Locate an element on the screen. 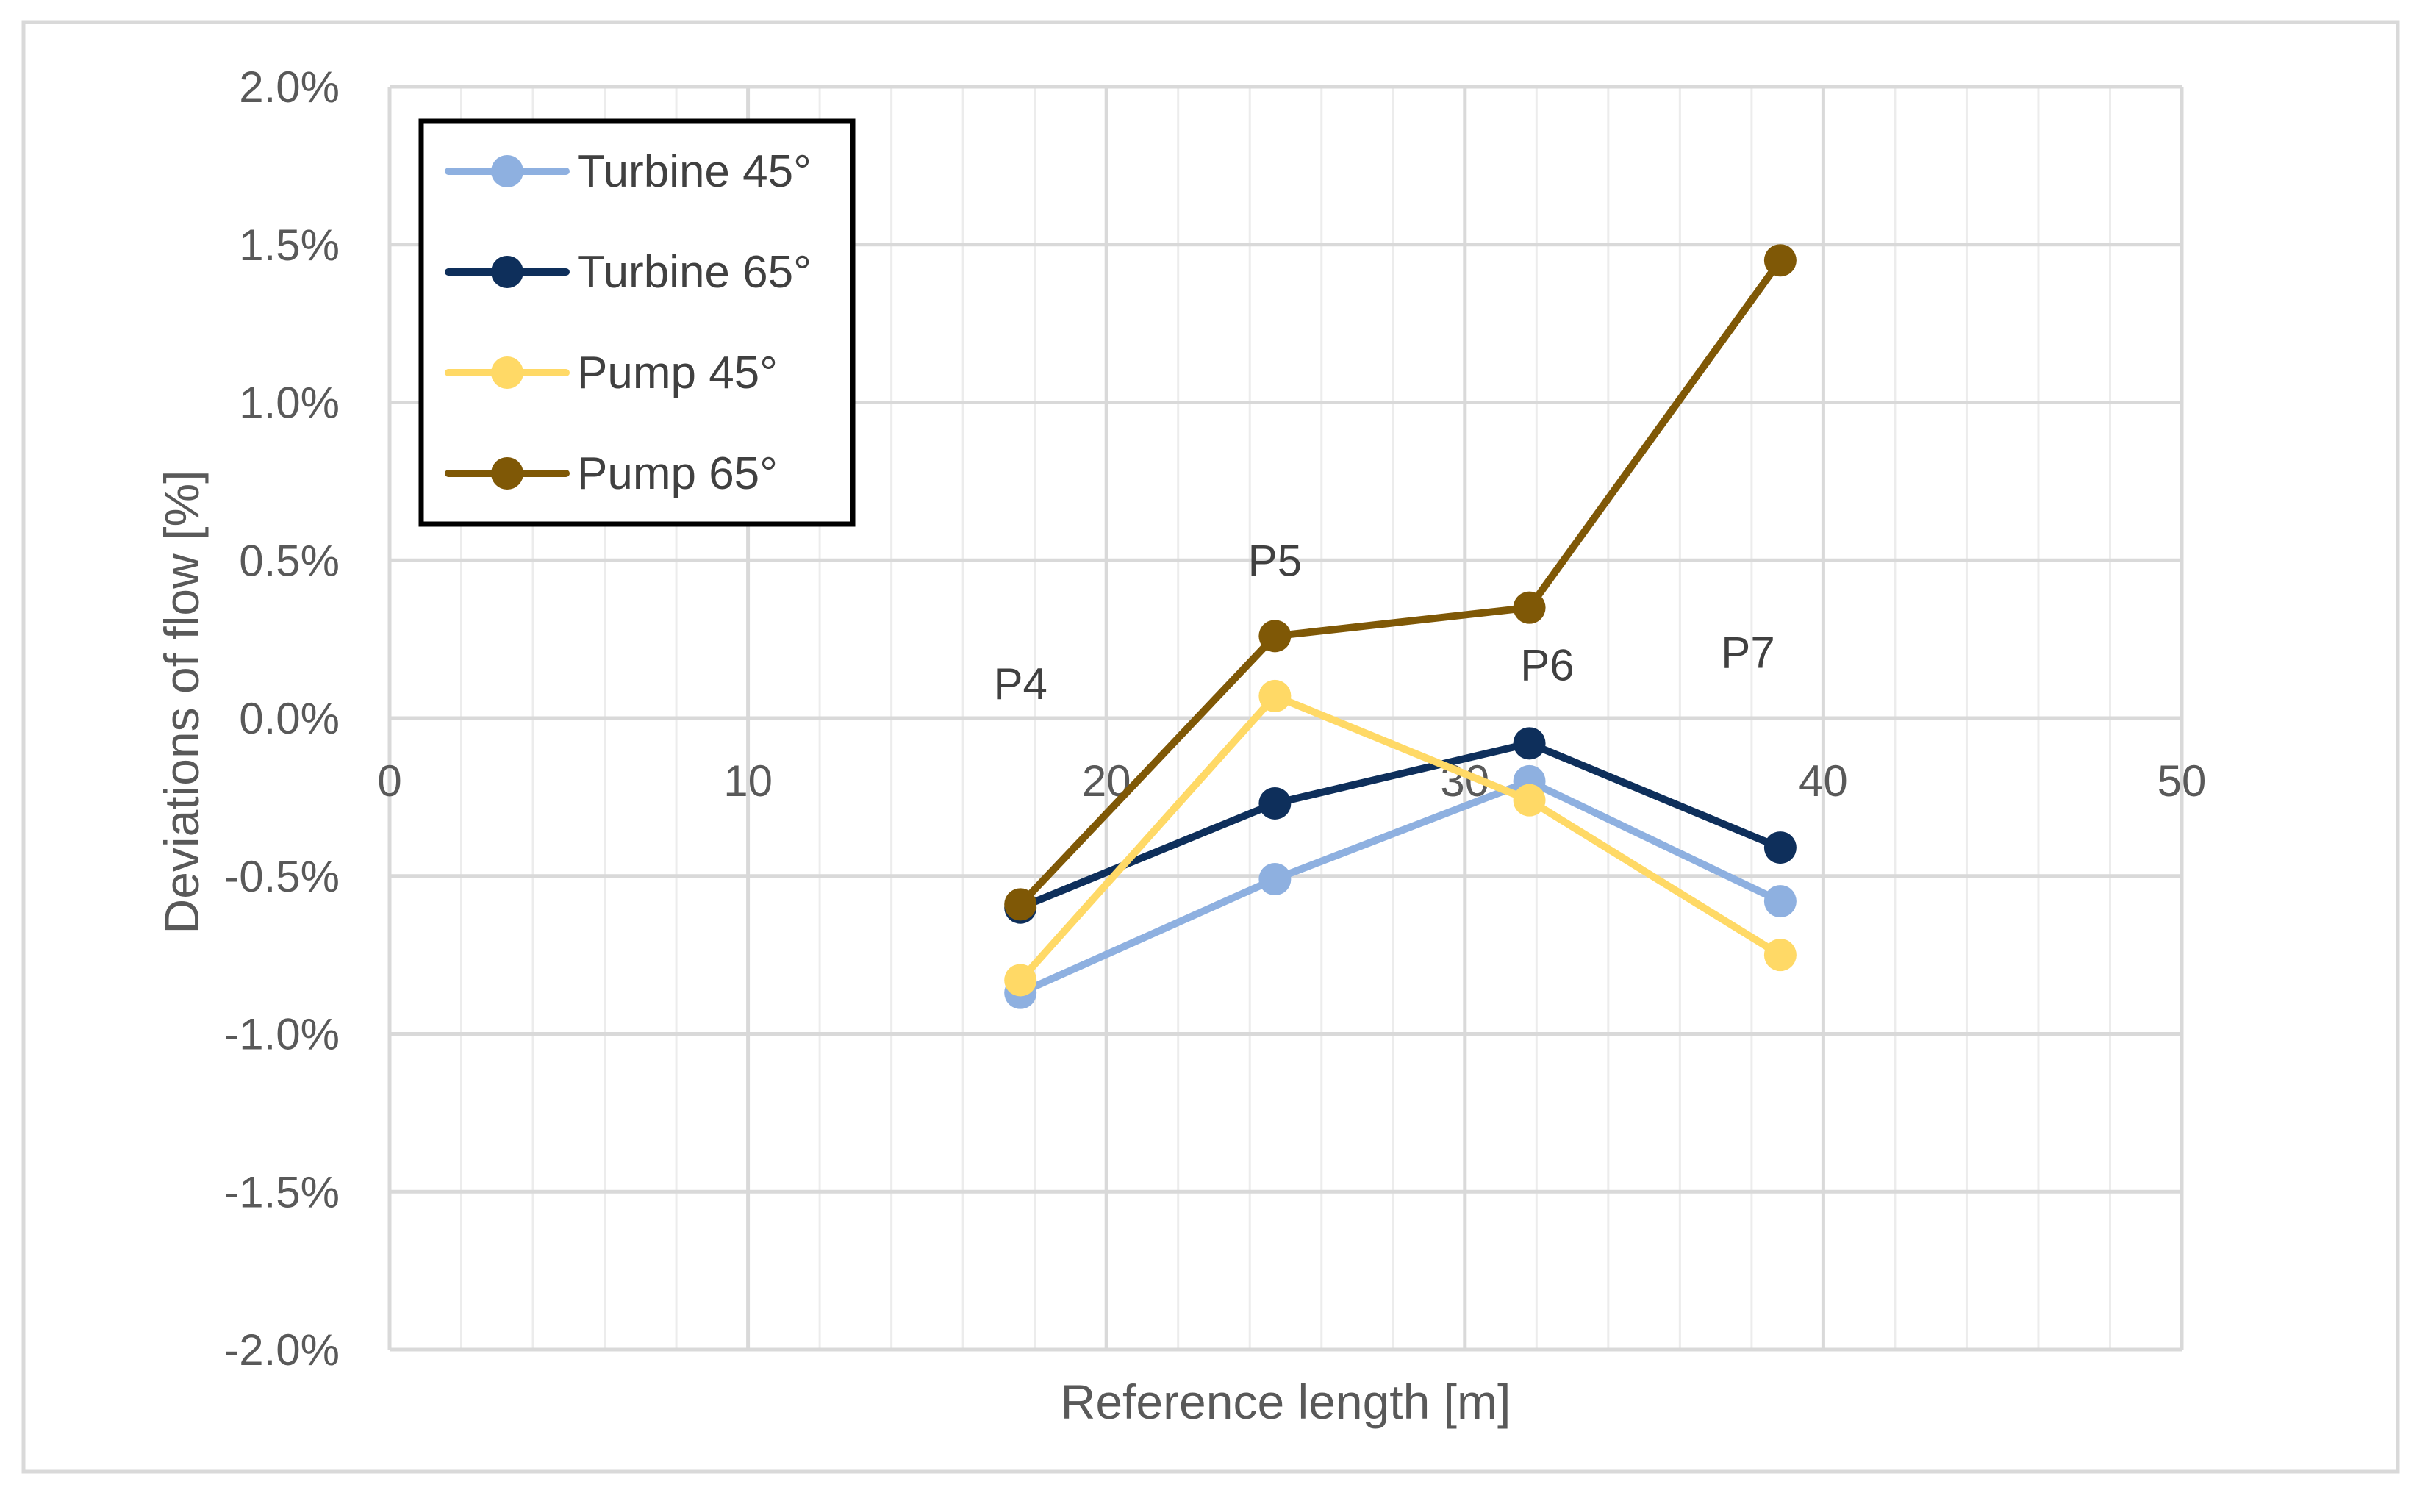 Image resolution: width=2414 pixels, height=1512 pixels. y-tick-label: 0.5% is located at coordinates (289, 560).